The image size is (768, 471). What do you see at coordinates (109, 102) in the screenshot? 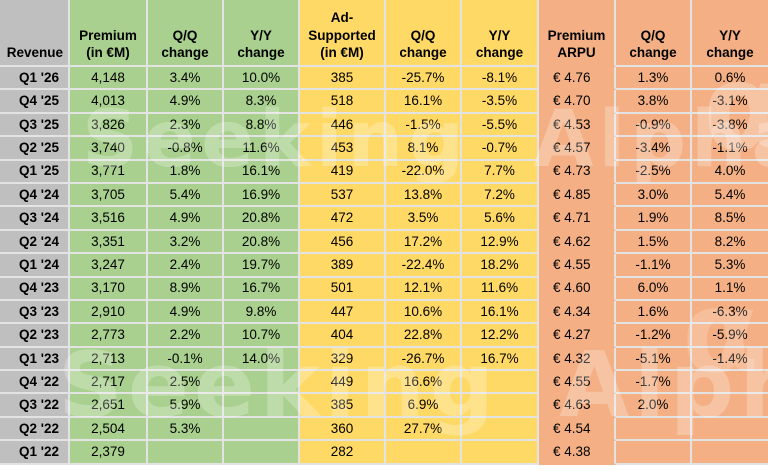
I see `cell-premium-revenue-eur-m: 4,013` at bounding box center [109, 102].